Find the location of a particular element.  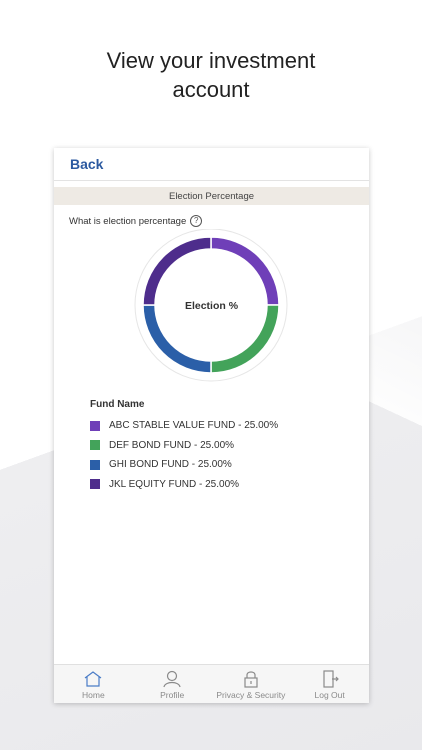

profile-icon is located at coordinates (172, 679).